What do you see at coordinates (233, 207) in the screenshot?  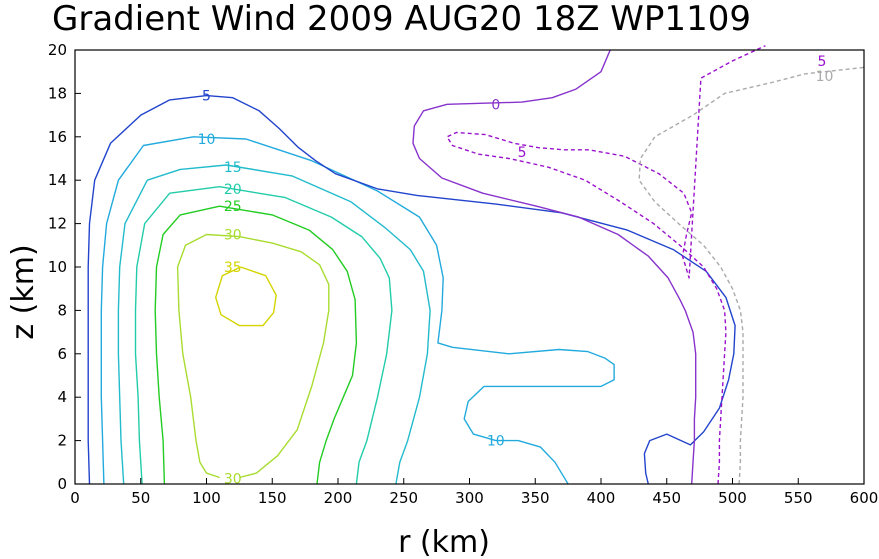 I see `contour-label-25-1: 25` at bounding box center [233, 207].